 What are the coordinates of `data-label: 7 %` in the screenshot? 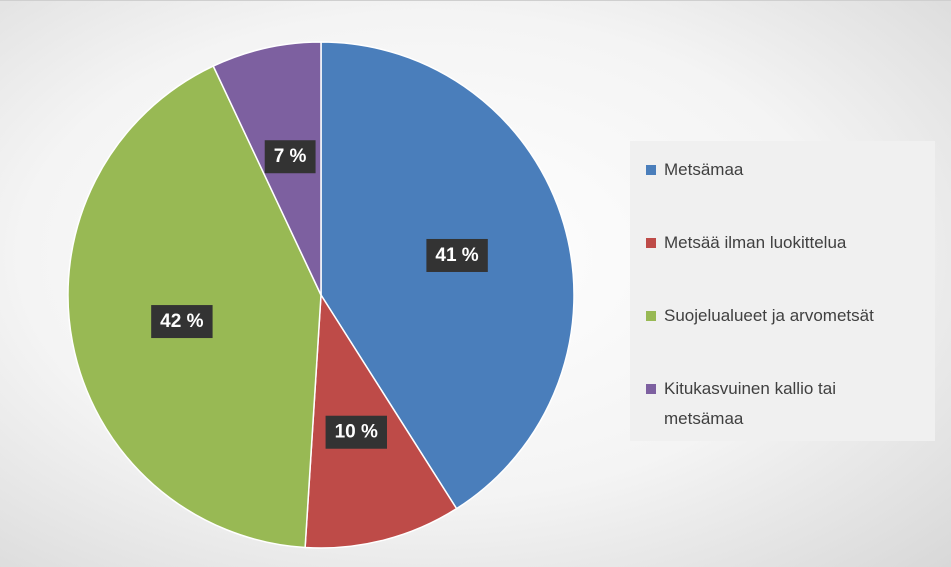 It's located at (290, 157).